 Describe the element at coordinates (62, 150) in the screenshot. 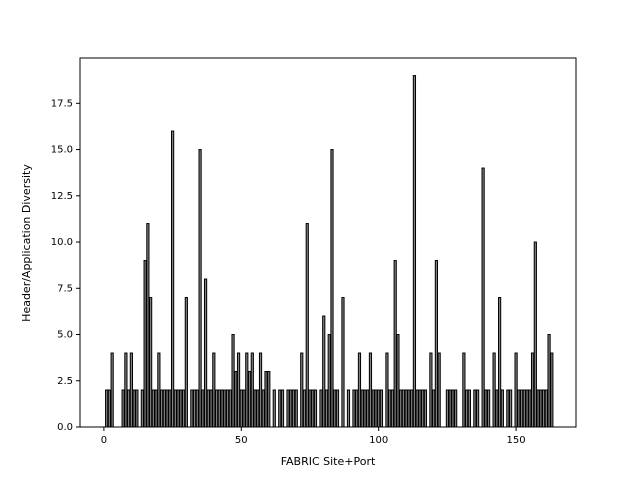

I see `y-tick-label: 15.0` at that location.